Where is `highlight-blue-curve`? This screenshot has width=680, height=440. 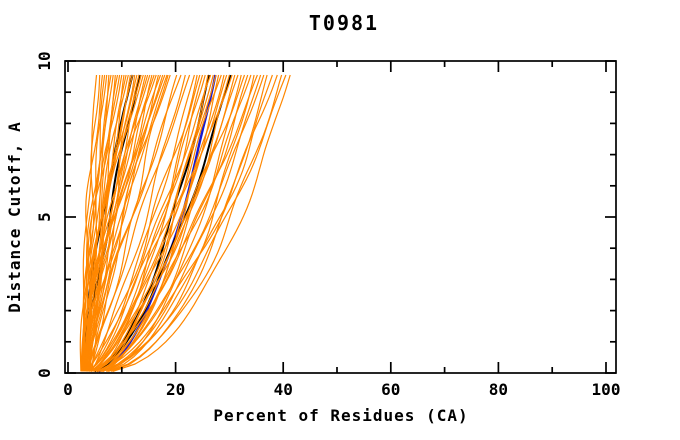 highlight-blue-curve is located at coordinates (157, 223).